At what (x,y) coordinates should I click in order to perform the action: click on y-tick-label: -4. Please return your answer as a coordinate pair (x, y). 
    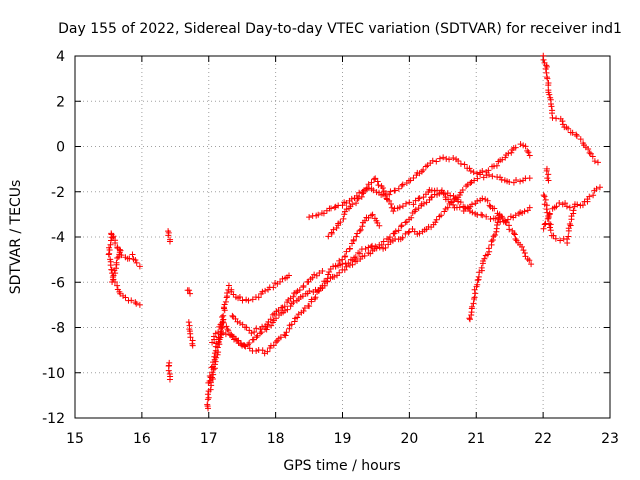
    Looking at the image, I should click on (58, 238).